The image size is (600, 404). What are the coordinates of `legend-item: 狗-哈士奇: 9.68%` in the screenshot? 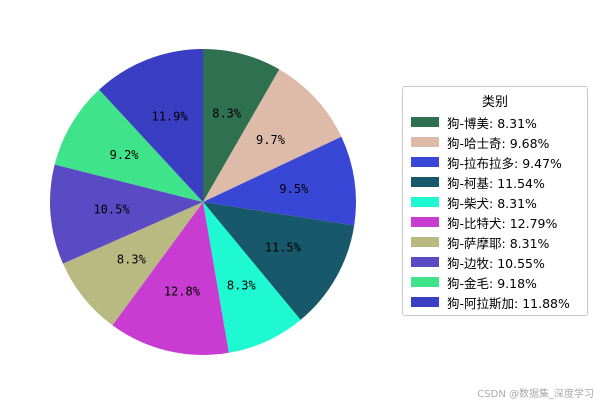 It's located at (480, 142).